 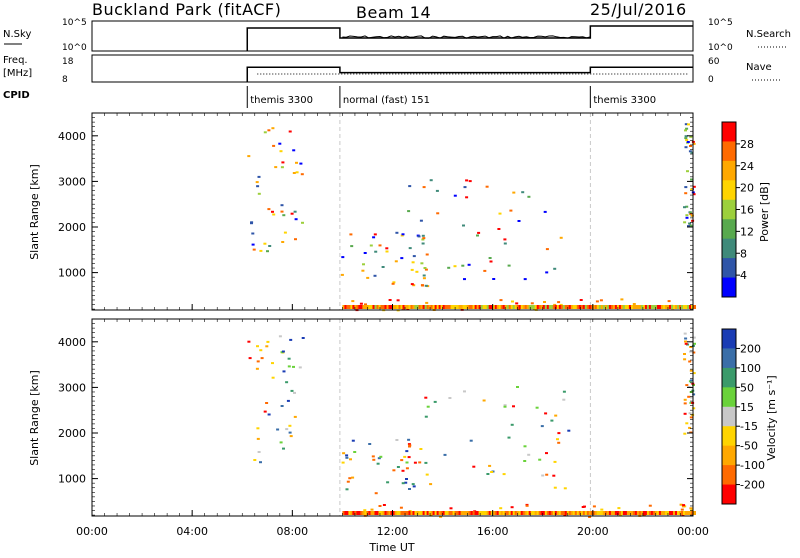 What do you see at coordinates (68, 62) in the screenshot?
I see `freq-tick-top: 18` at bounding box center [68, 62].